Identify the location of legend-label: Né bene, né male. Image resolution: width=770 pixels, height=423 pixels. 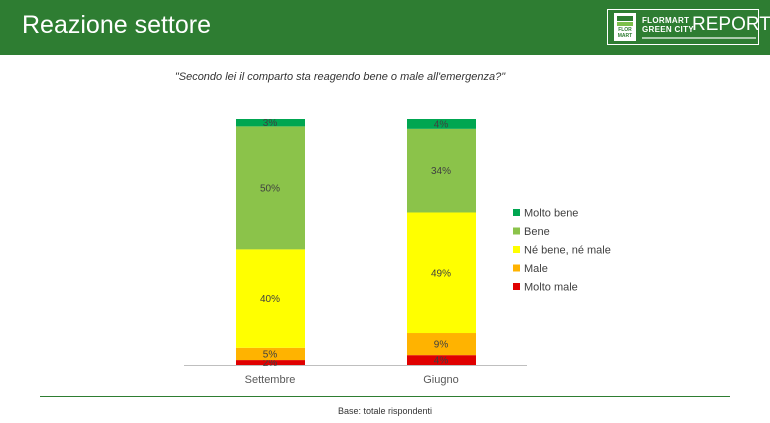
(567, 251).